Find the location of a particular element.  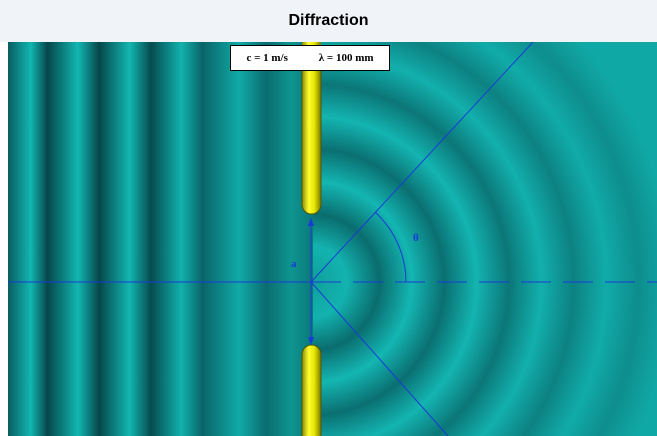

barrier-lower is located at coordinates (311, 390).